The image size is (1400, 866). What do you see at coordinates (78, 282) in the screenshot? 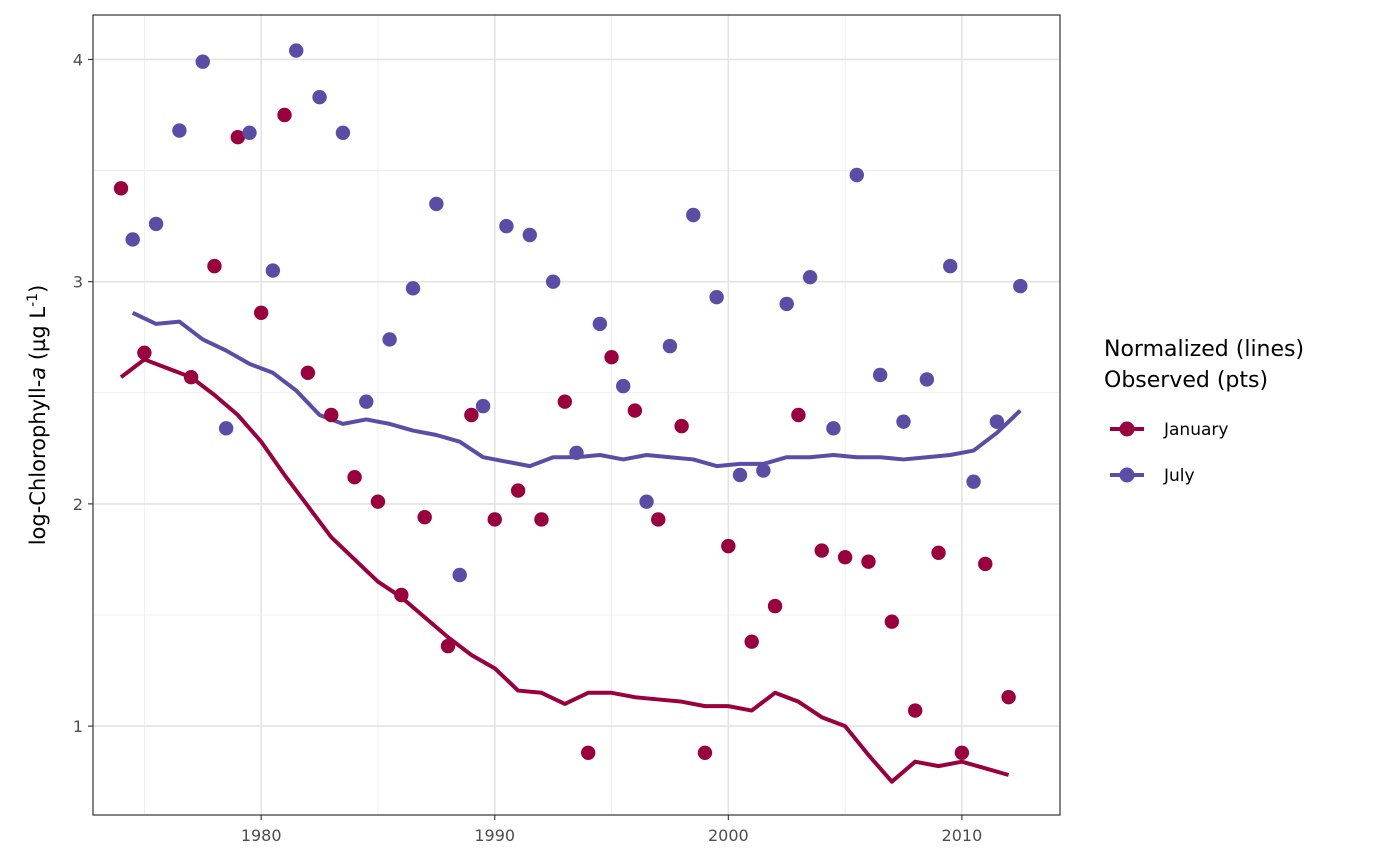
I see `y-tick-label: 3` at bounding box center [78, 282].